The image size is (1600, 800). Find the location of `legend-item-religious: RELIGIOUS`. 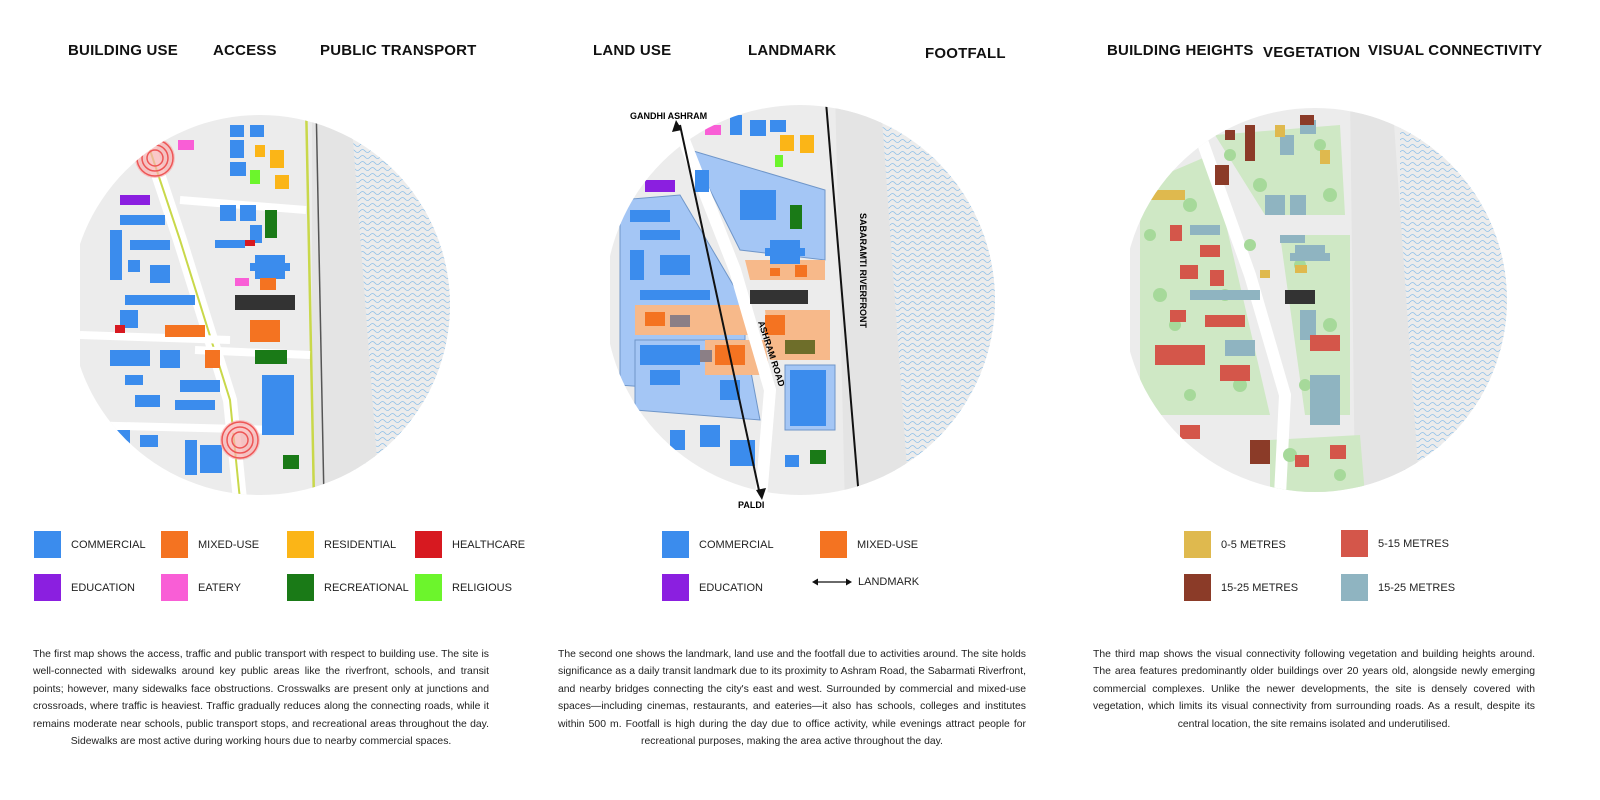

legend-item-religious: RELIGIOUS is located at coordinates (463, 587).